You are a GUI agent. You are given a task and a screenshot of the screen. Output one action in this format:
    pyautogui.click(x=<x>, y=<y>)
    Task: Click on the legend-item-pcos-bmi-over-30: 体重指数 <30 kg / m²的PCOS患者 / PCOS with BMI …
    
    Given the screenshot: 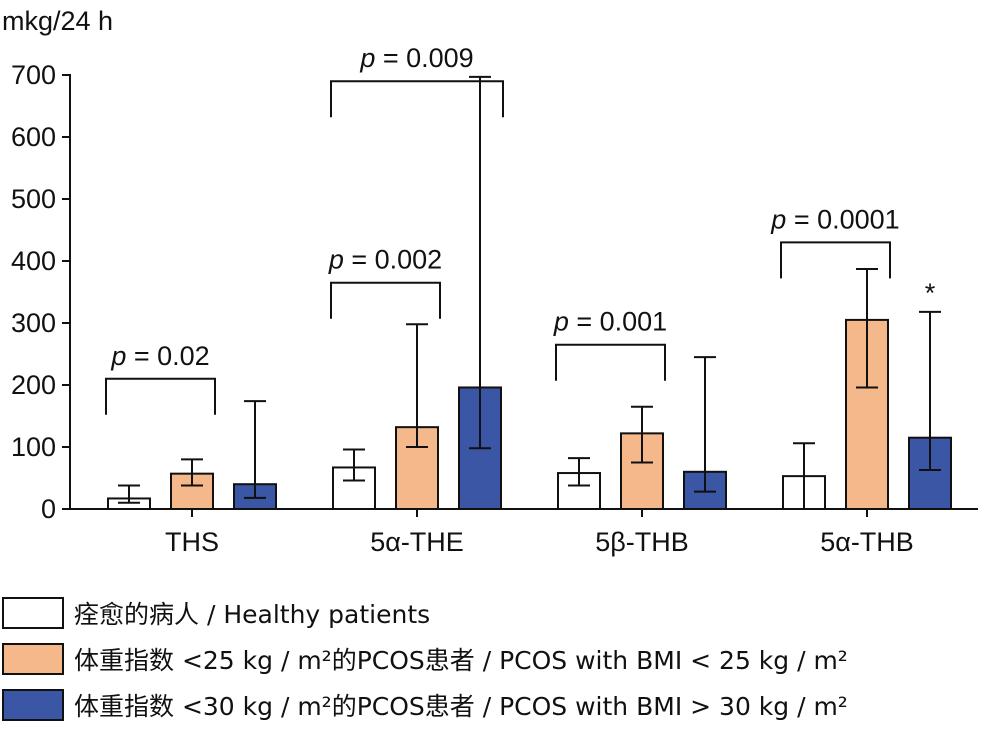 What is the action you would take?
    pyautogui.click(x=492, y=704)
    